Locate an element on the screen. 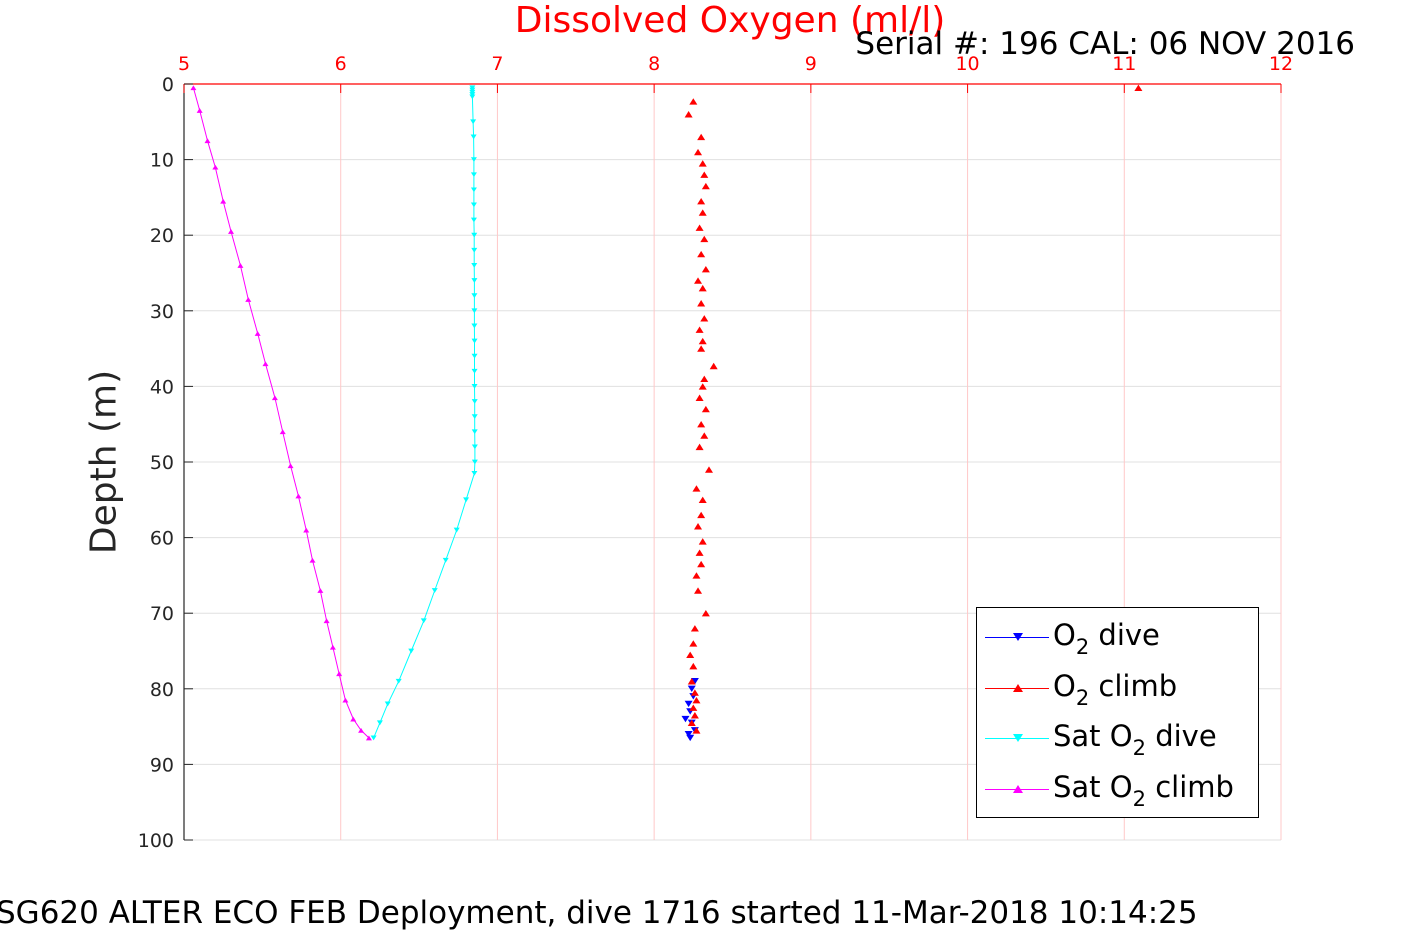  x-tick-label: 7 is located at coordinates (497, 64).